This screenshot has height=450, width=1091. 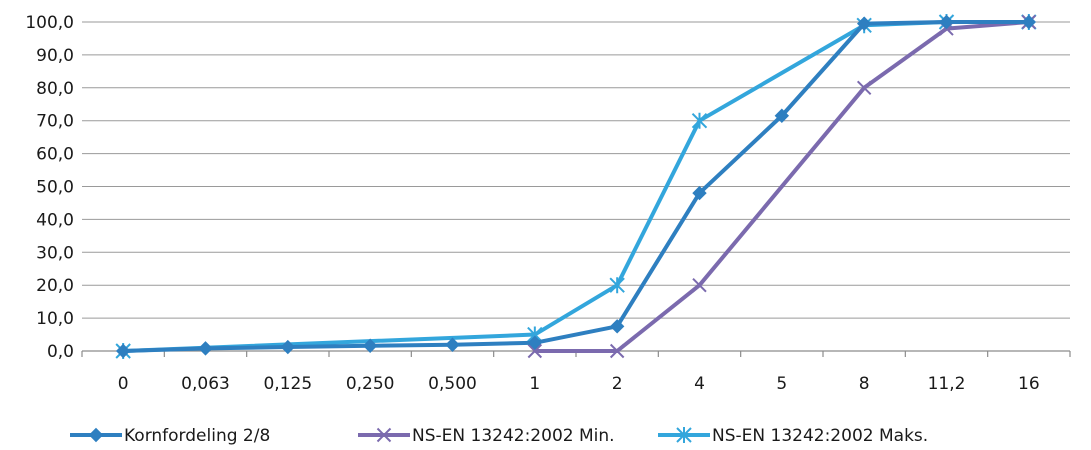 I want to click on x-tick-label: 0,125, so click(x=287, y=384).